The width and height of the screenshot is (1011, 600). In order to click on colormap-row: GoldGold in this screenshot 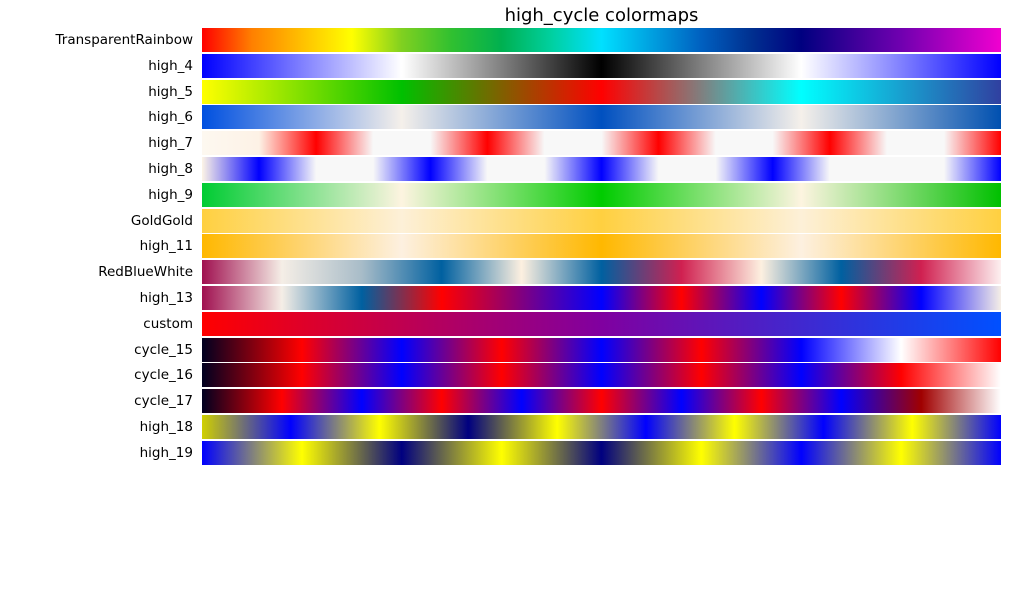, I will do `click(505, 220)`.